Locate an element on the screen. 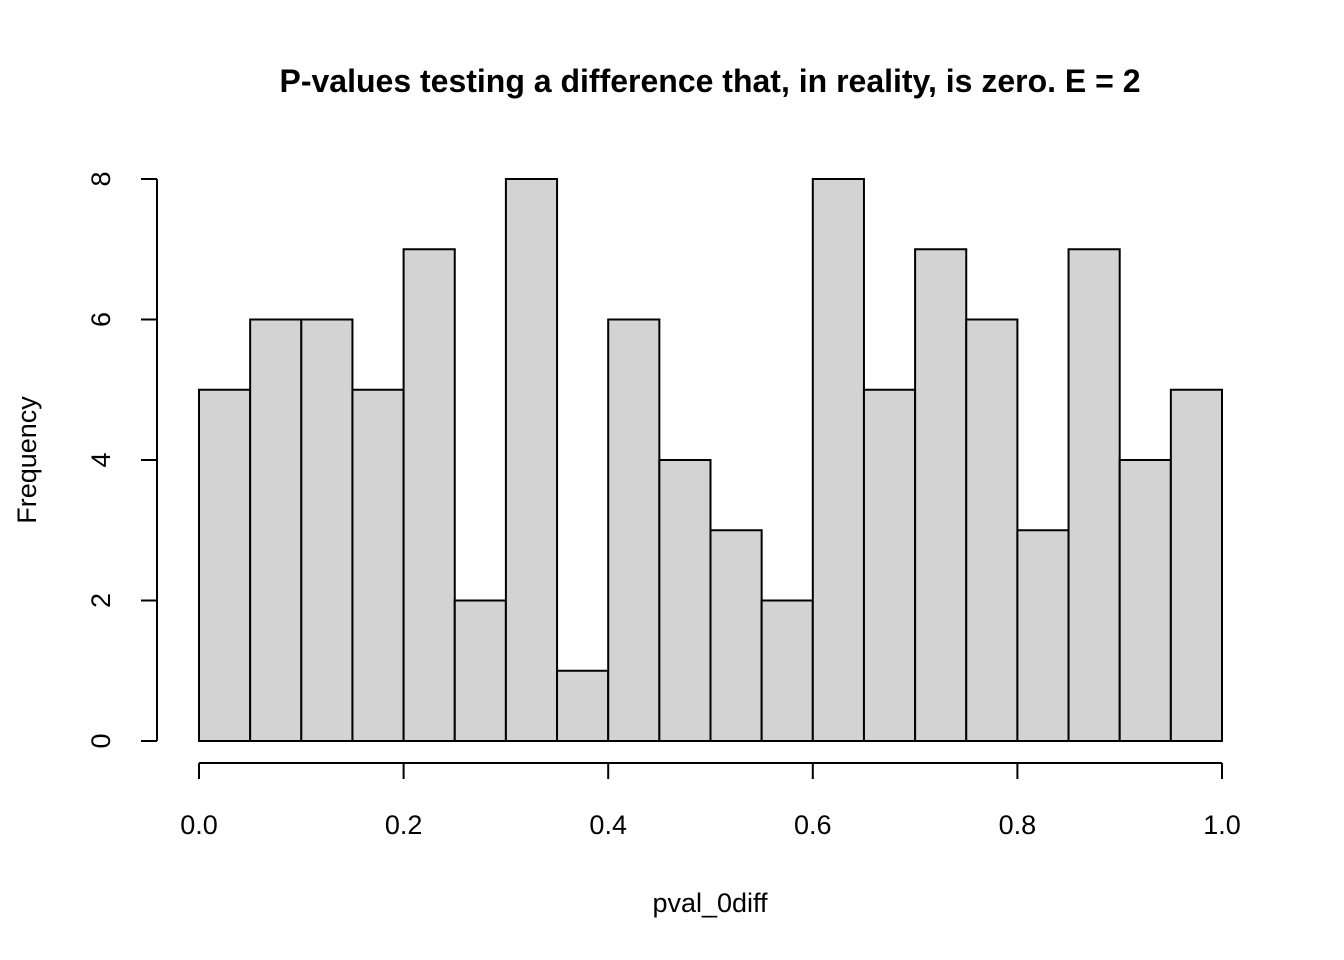 The width and height of the screenshot is (1344, 960). y-tick-label: 0 is located at coordinates (101, 740).